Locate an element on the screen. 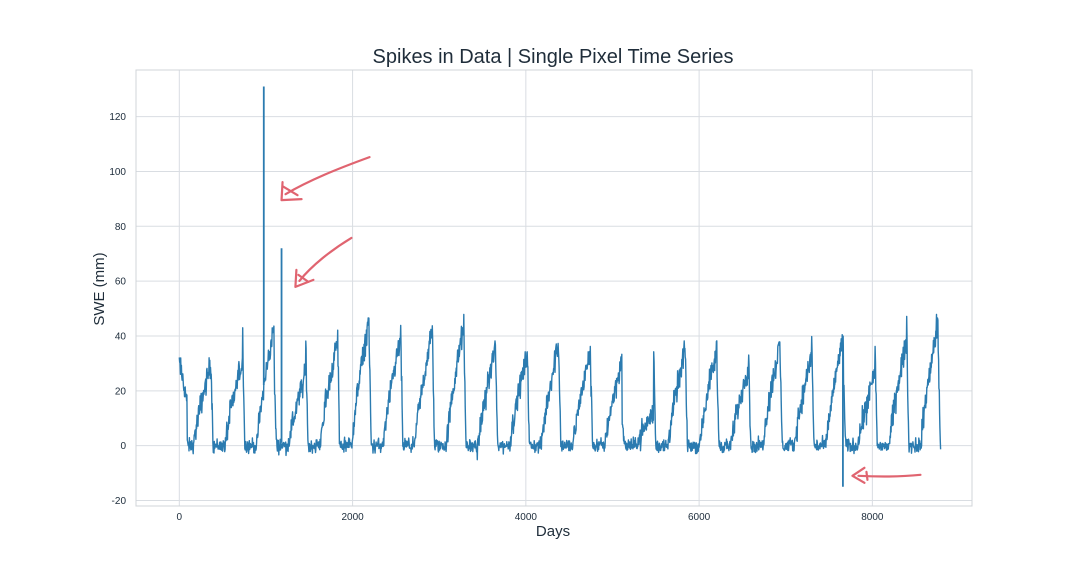 The height and width of the screenshot is (576, 1080). y-tick-label: 60 is located at coordinates (121, 282).